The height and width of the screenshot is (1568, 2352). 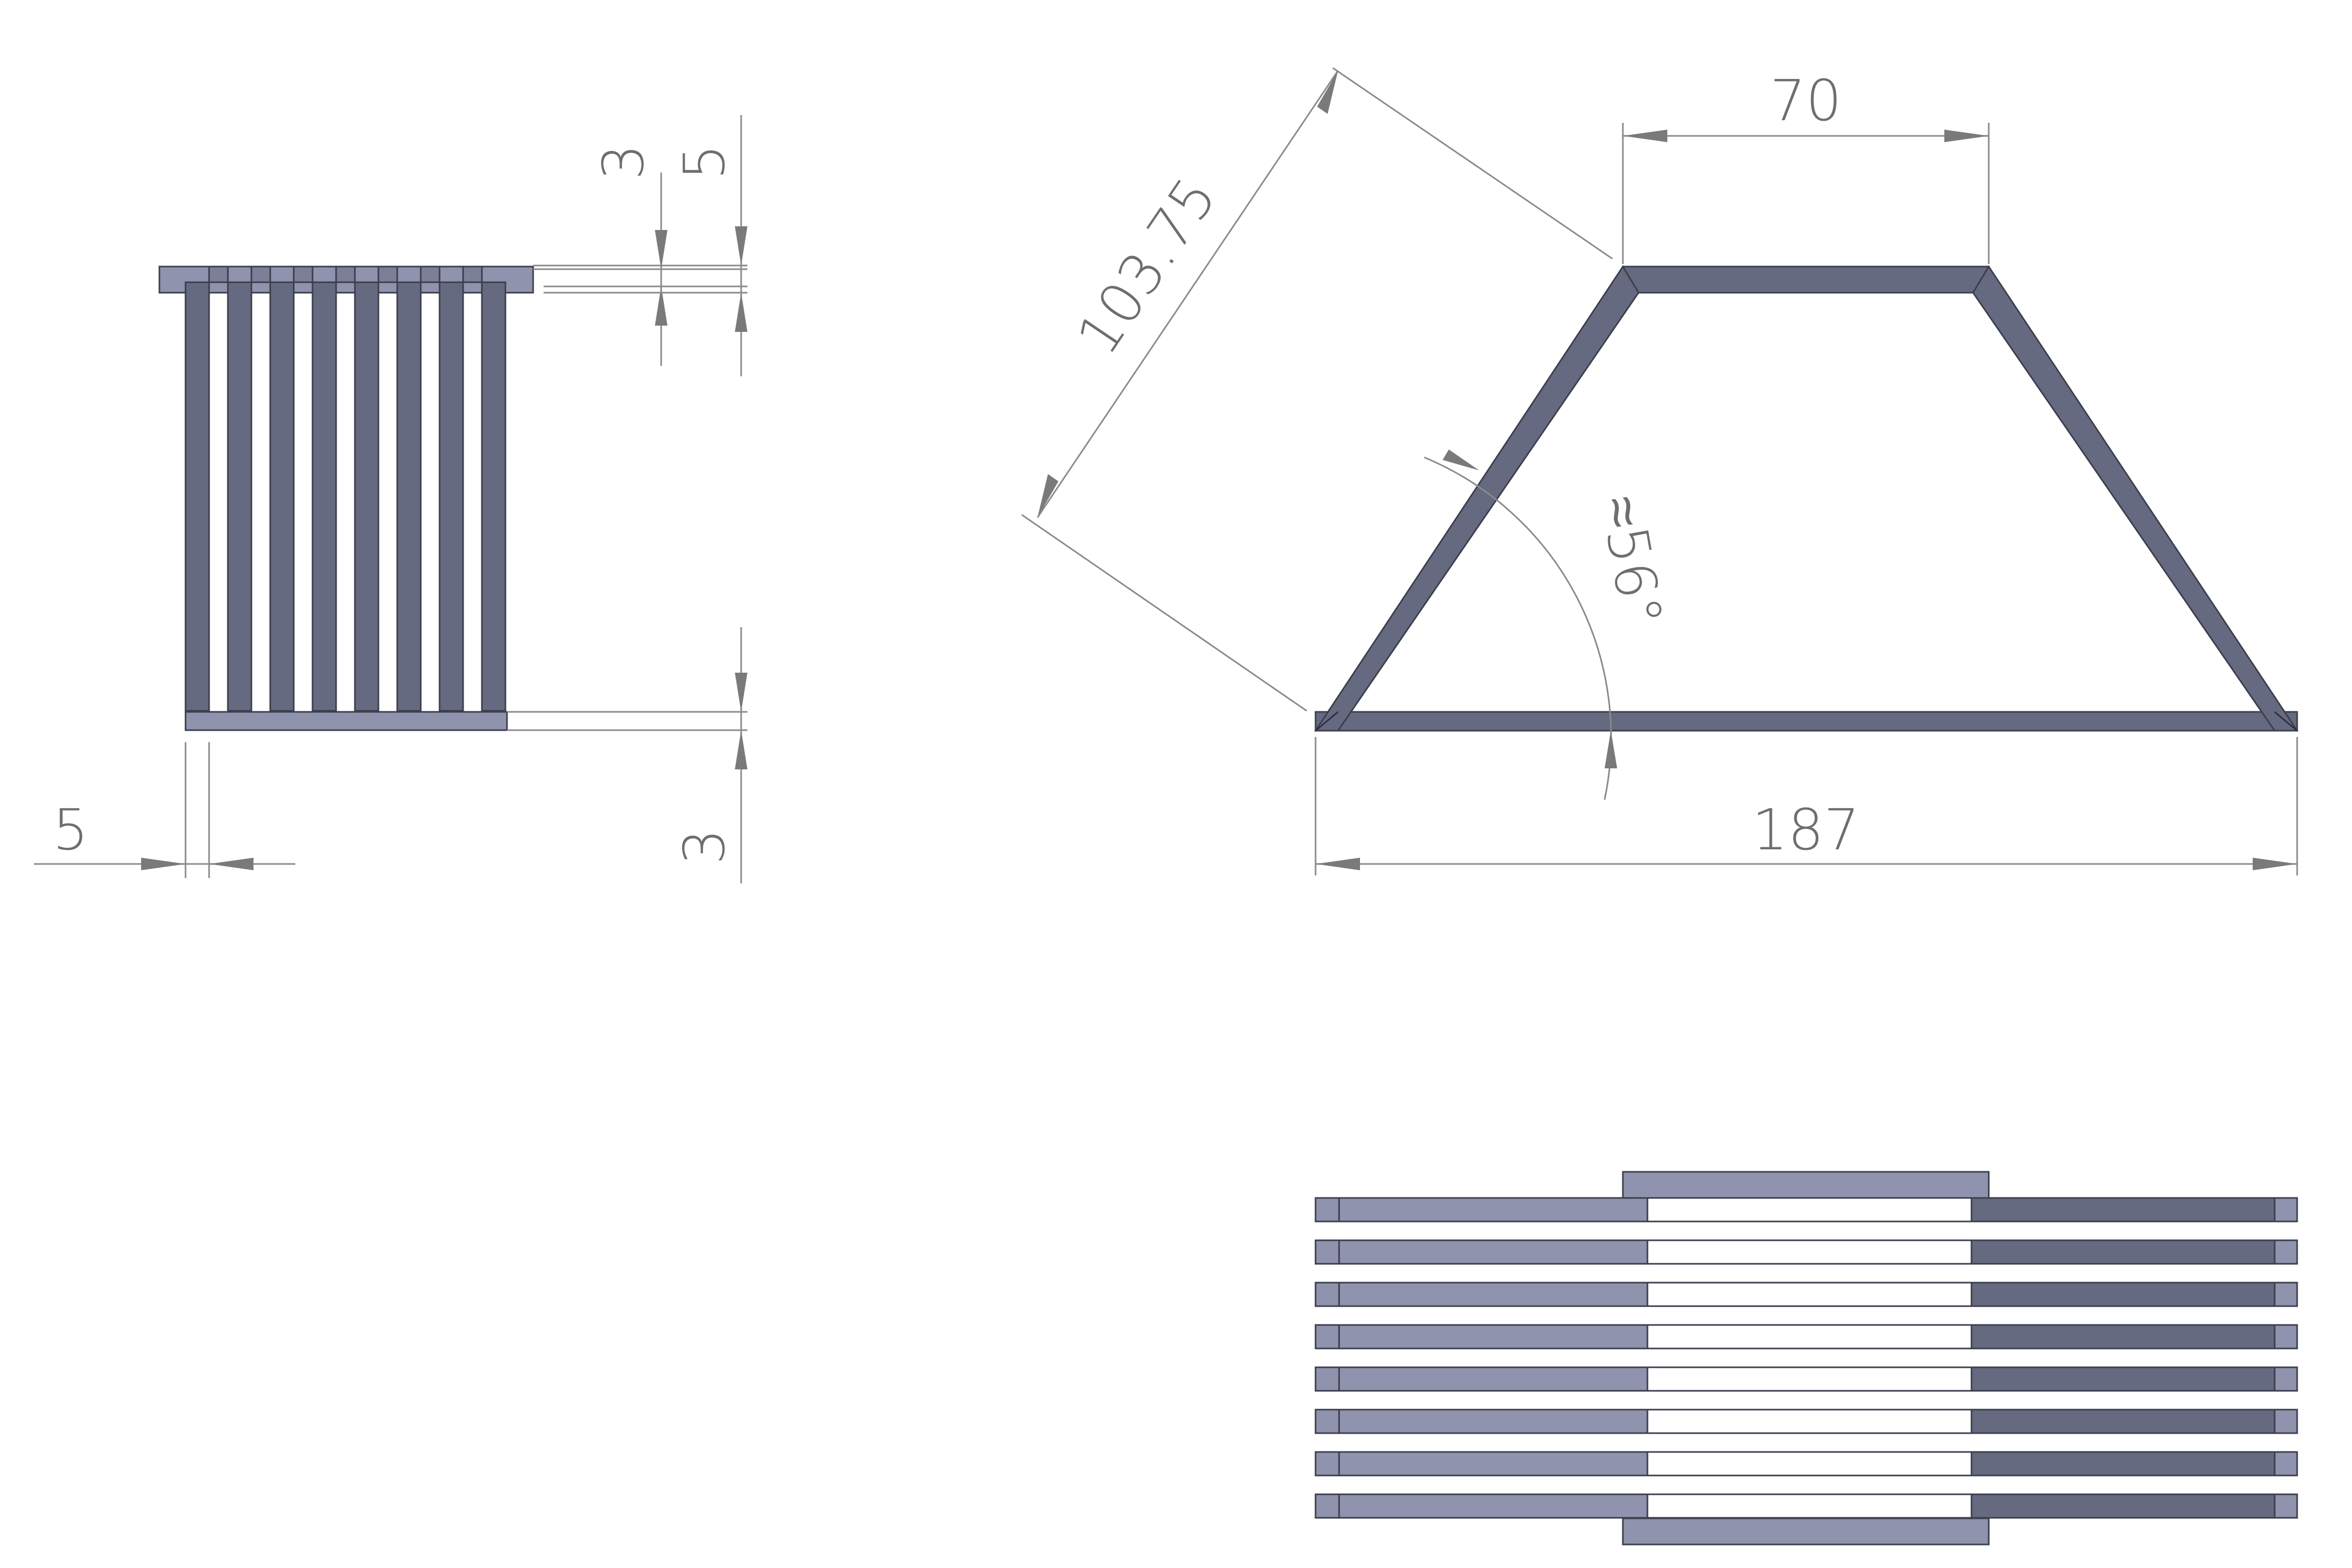 I want to click on side-view: 3 5 3 5, so click(x=390, y=499).